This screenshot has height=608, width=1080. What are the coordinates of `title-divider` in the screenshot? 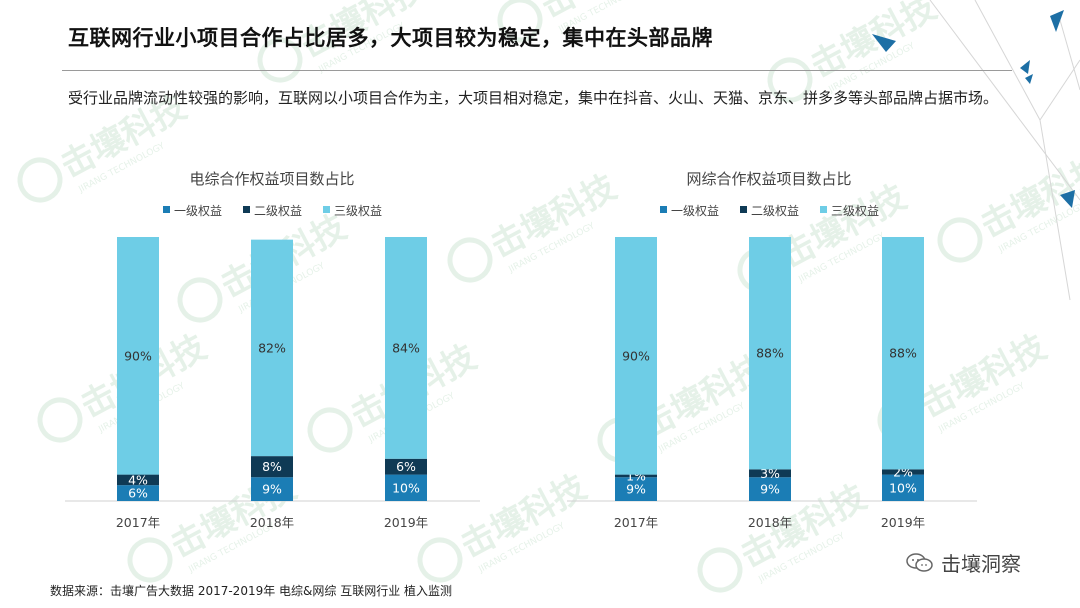 It's located at (537, 70).